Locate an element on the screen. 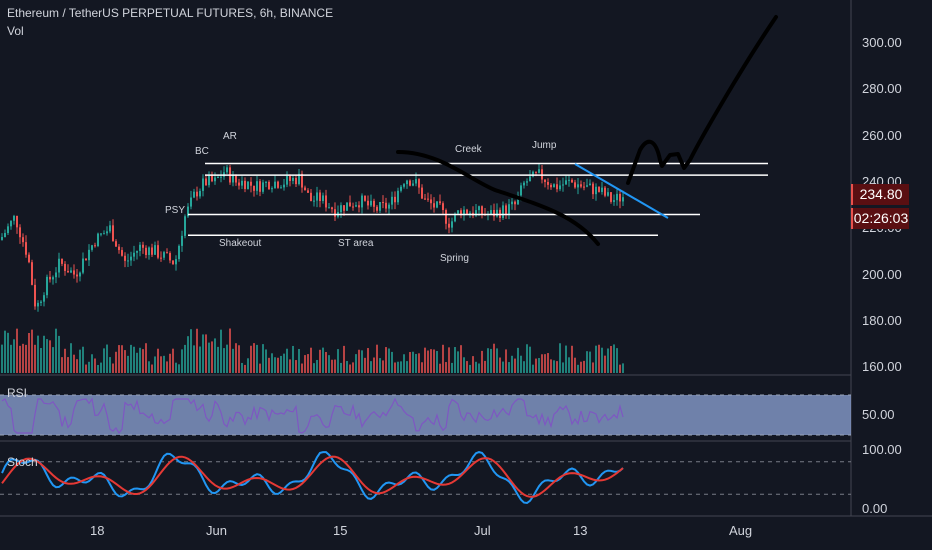 The image size is (932, 550). x-tick-13: 13 is located at coordinates (580, 530).